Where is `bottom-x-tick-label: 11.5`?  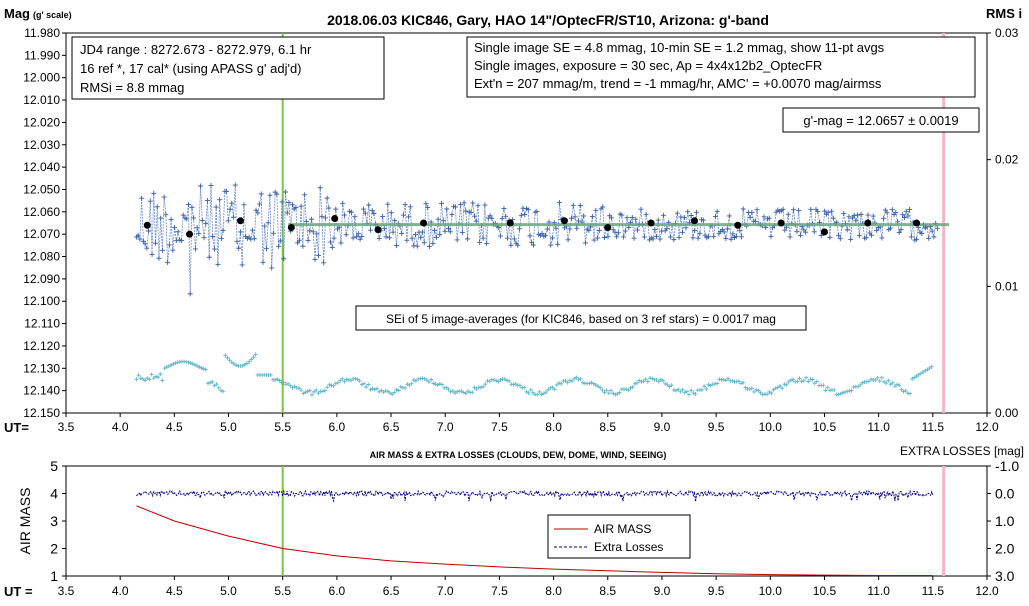 bottom-x-tick-label: 11.5 is located at coordinates (933, 591).